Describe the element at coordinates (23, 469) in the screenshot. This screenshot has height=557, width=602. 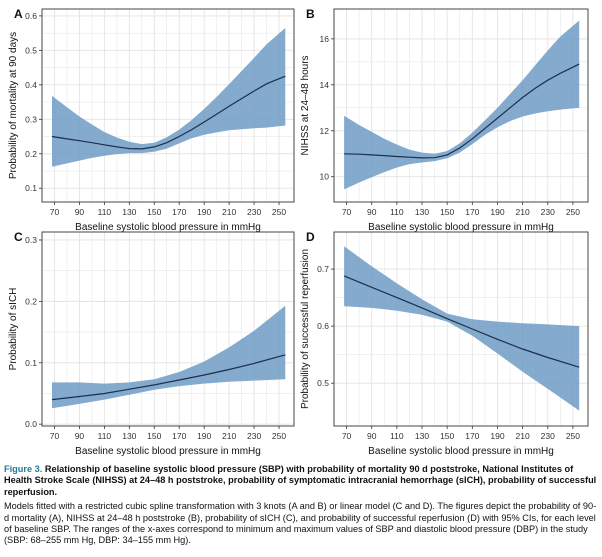
I see `figure-label: Figure 3.` at that location.